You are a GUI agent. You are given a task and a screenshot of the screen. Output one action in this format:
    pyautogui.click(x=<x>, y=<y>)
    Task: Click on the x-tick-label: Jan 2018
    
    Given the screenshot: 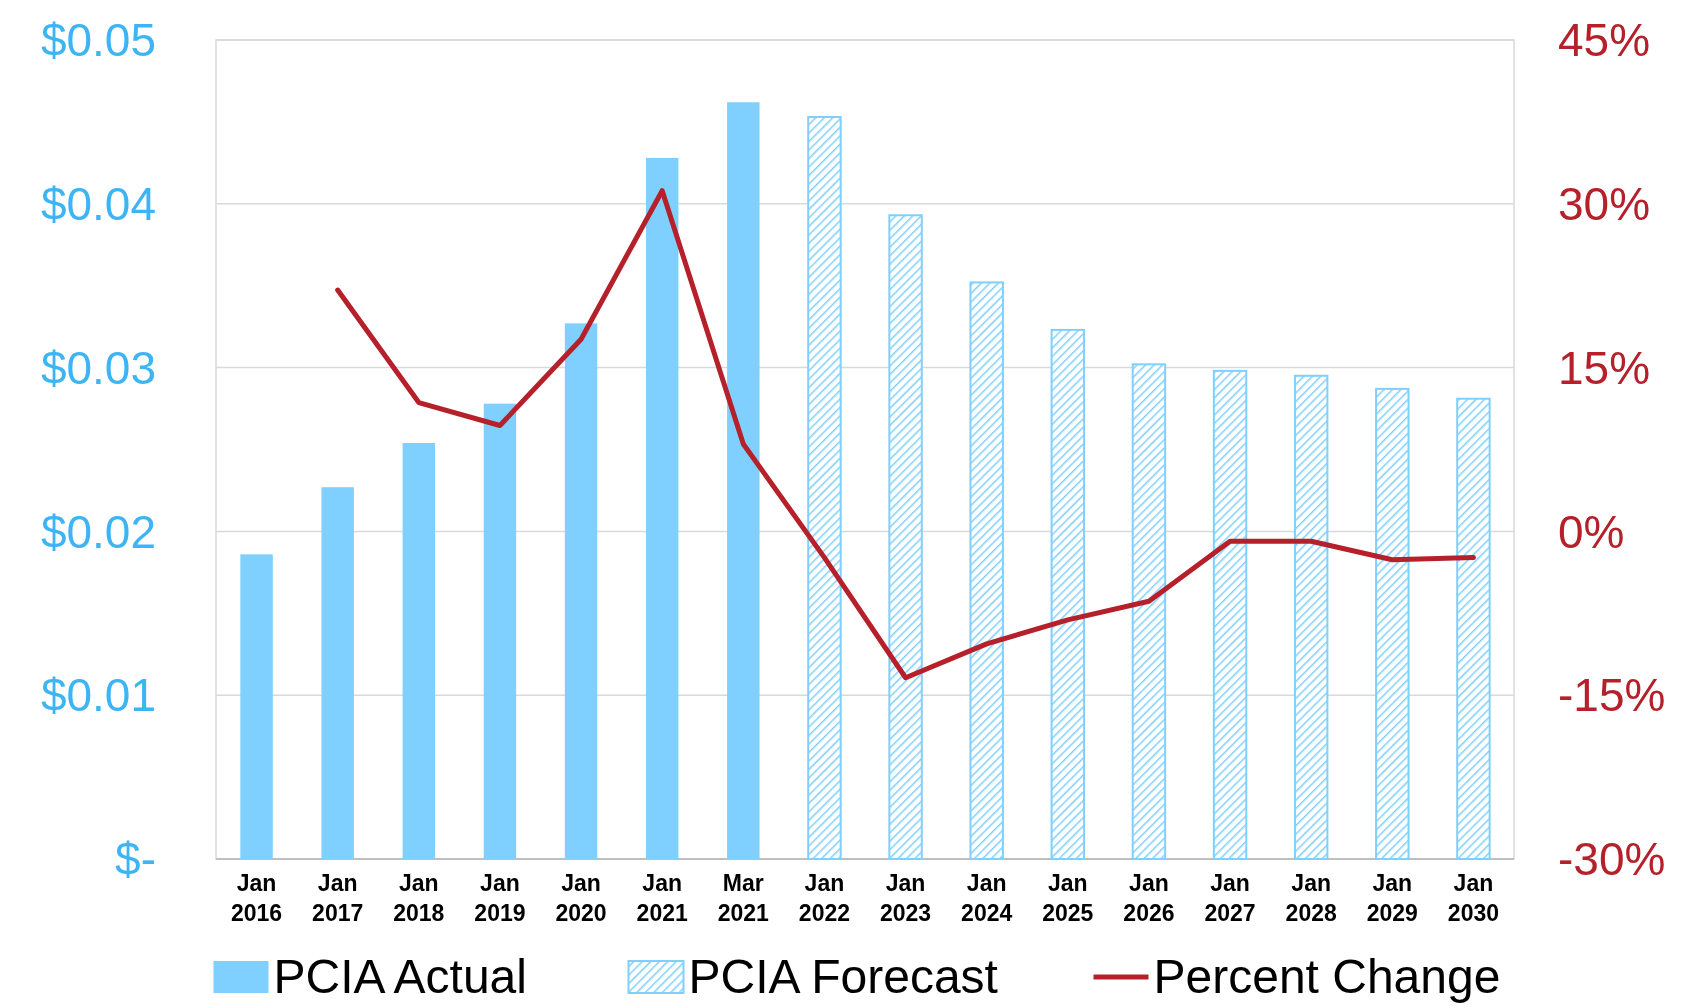 What is the action you would take?
    pyautogui.click(x=419, y=898)
    